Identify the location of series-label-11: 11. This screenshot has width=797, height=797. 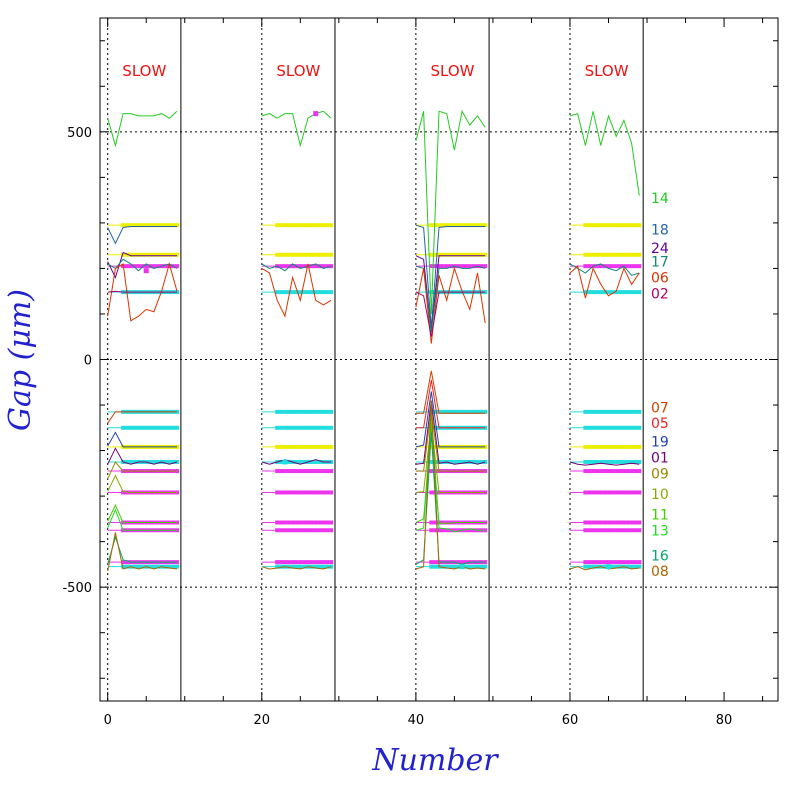
(660, 515).